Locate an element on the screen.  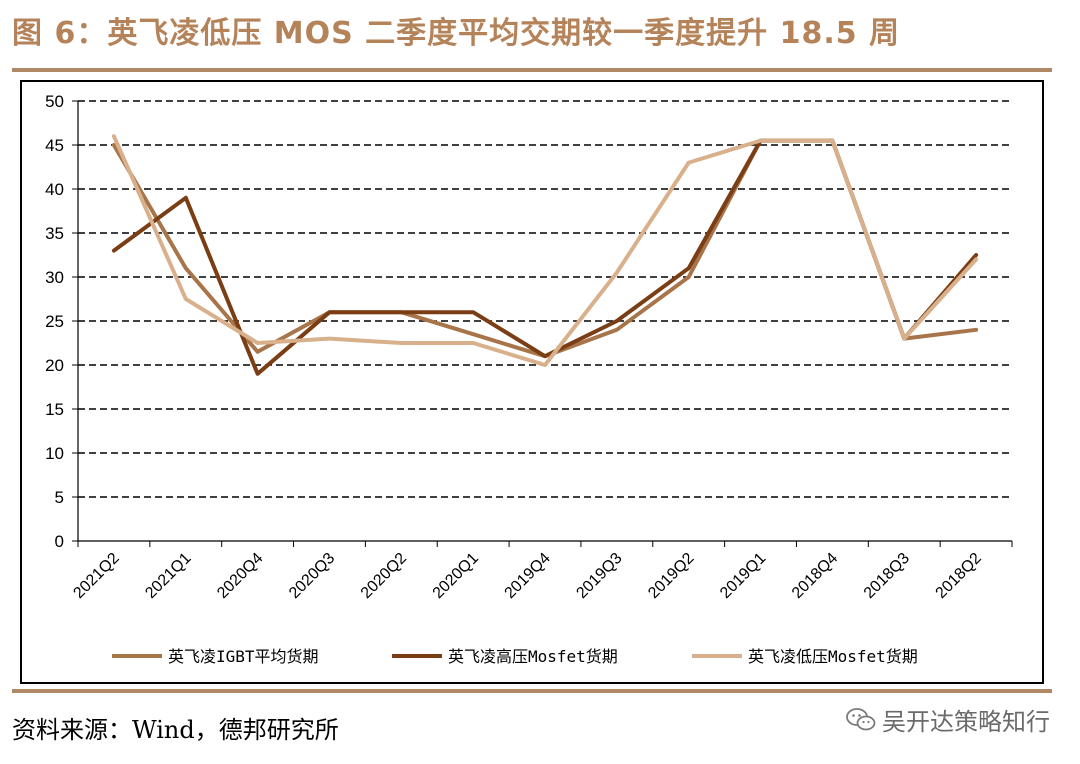
x-tick-label: 2019Q2 is located at coordinates (671, 576).